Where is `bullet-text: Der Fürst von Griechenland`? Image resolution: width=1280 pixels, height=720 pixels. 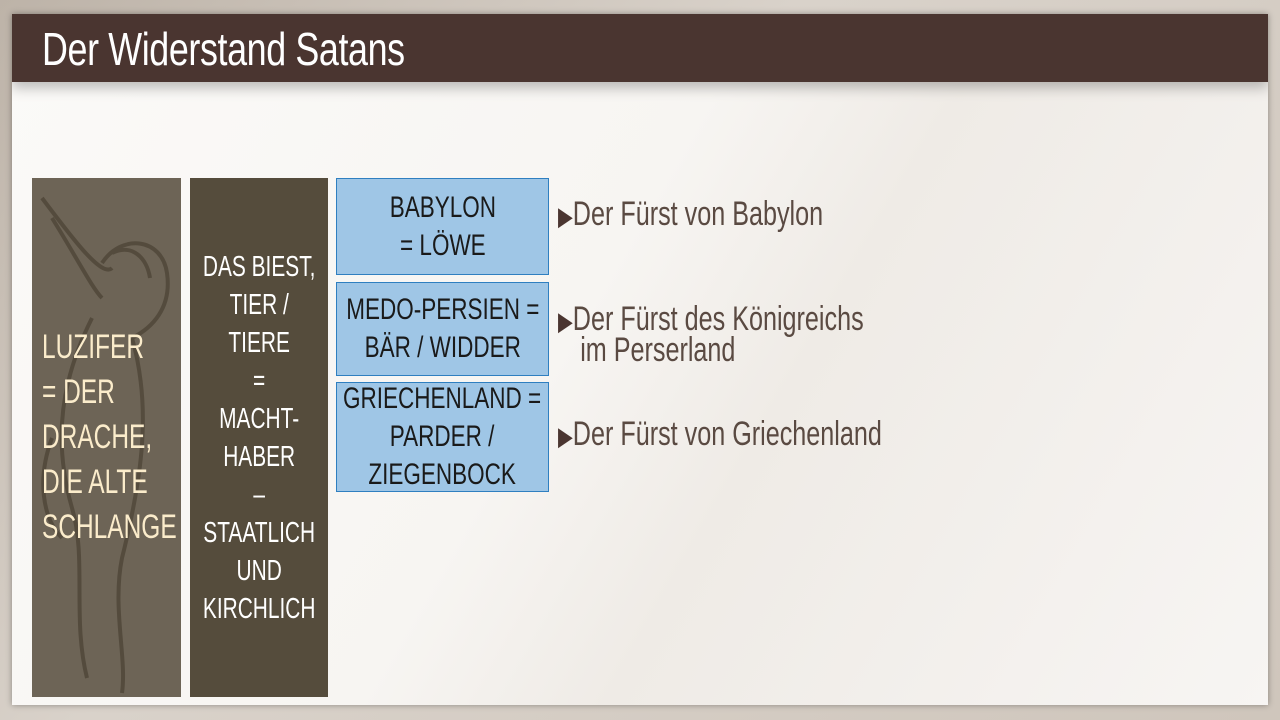 bullet-text: Der Fürst von Griechenland is located at coordinates (727, 434).